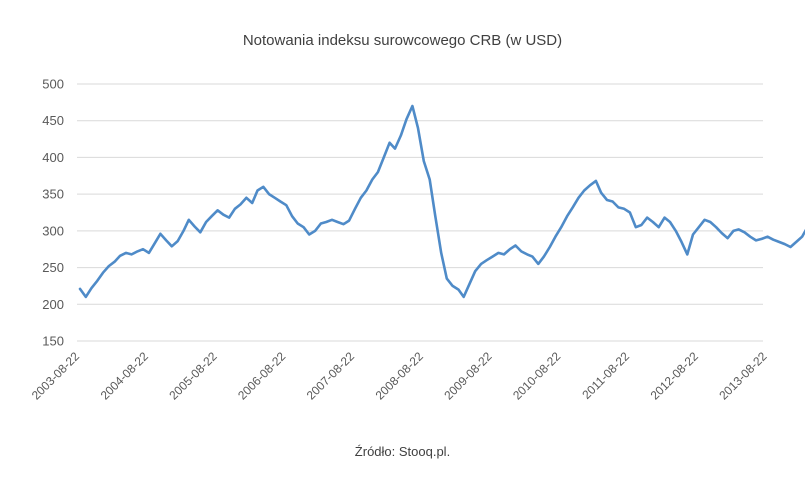  What do you see at coordinates (331, 376) in the screenshot?
I see `x-tick-label: 2007-08-22` at bounding box center [331, 376].